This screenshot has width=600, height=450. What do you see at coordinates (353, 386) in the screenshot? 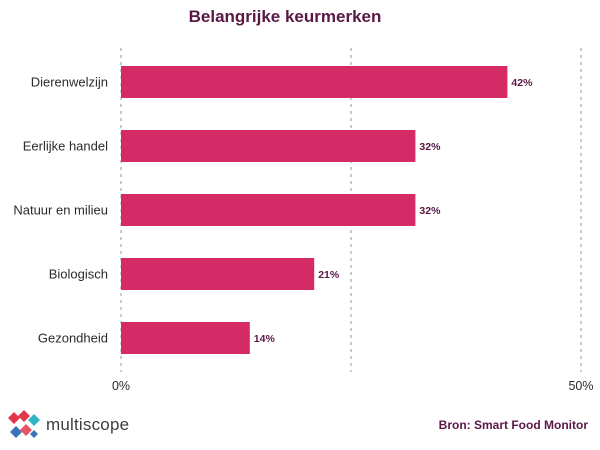
I see `tick-layer: 0% 50%` at bounding box center [353, 386].